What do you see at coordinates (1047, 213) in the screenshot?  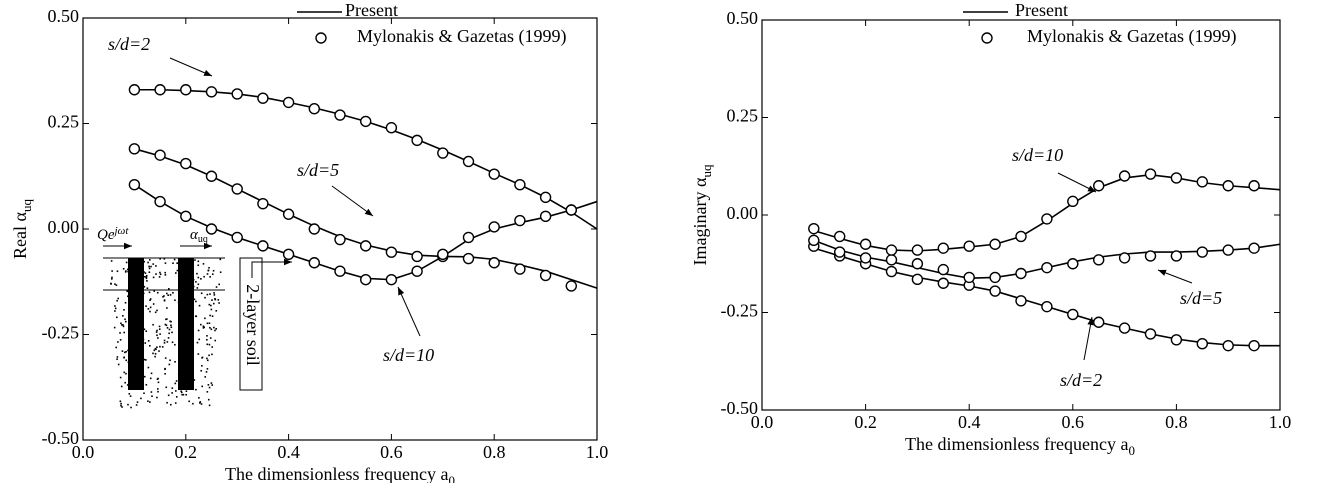 I see `present-line` at bounding box center [1047, 213].